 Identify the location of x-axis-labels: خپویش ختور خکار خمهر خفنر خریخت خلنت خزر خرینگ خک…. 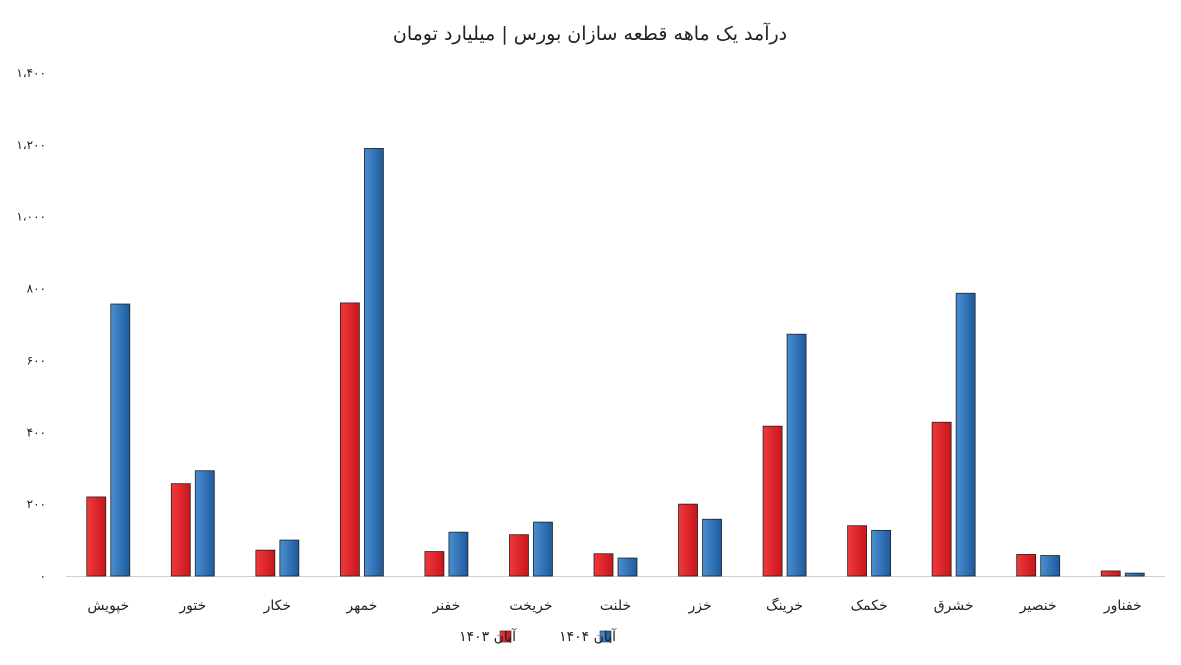
(614, 605).